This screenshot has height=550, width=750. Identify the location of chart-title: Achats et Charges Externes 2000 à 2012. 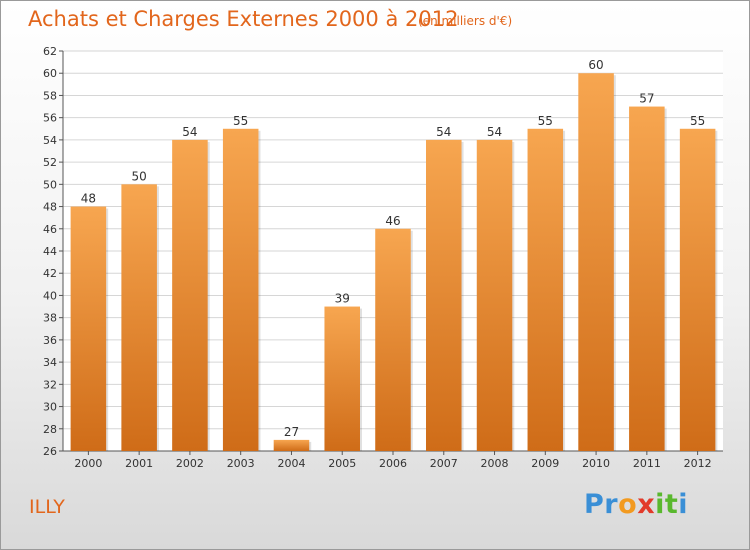
(243, 19).